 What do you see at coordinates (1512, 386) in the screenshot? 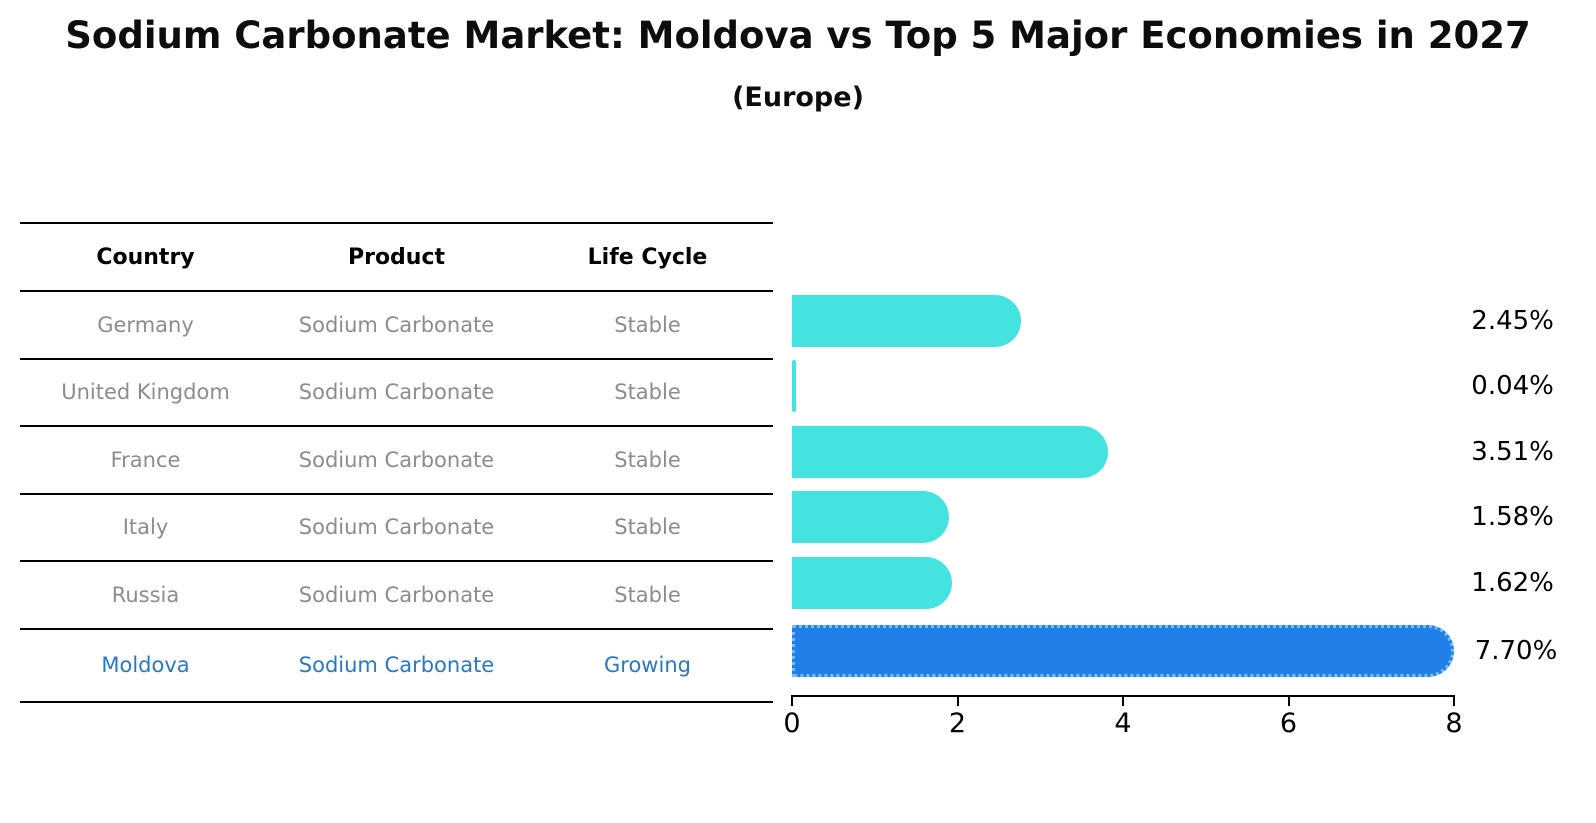
I see `percent-label: 0.04%` at bounding box center [1512, 386].